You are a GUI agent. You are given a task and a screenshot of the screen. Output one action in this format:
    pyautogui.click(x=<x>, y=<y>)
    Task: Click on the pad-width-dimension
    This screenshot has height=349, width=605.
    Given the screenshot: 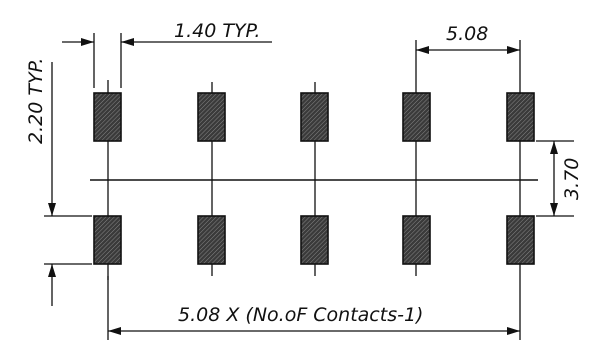 What is the action you would take?
    pyautogui.click(x=167, y=60)
    